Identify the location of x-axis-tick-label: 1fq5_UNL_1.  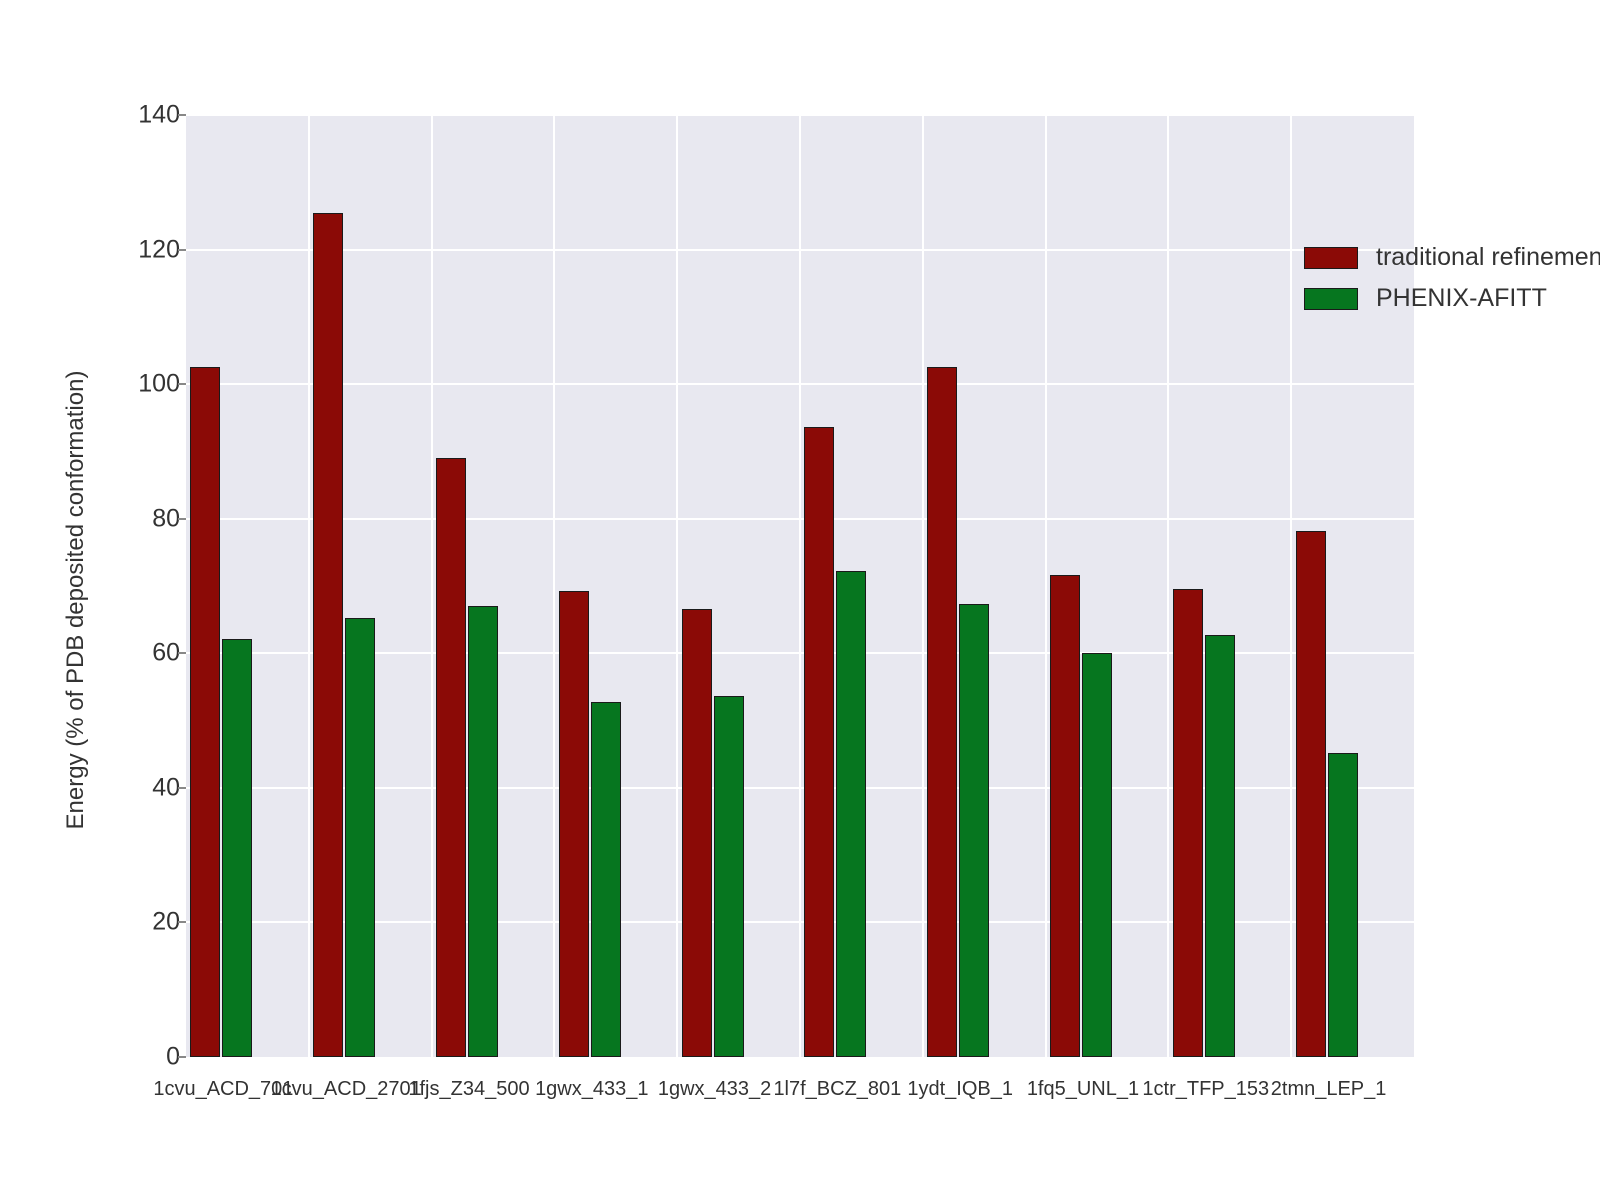
(1083, 1089).